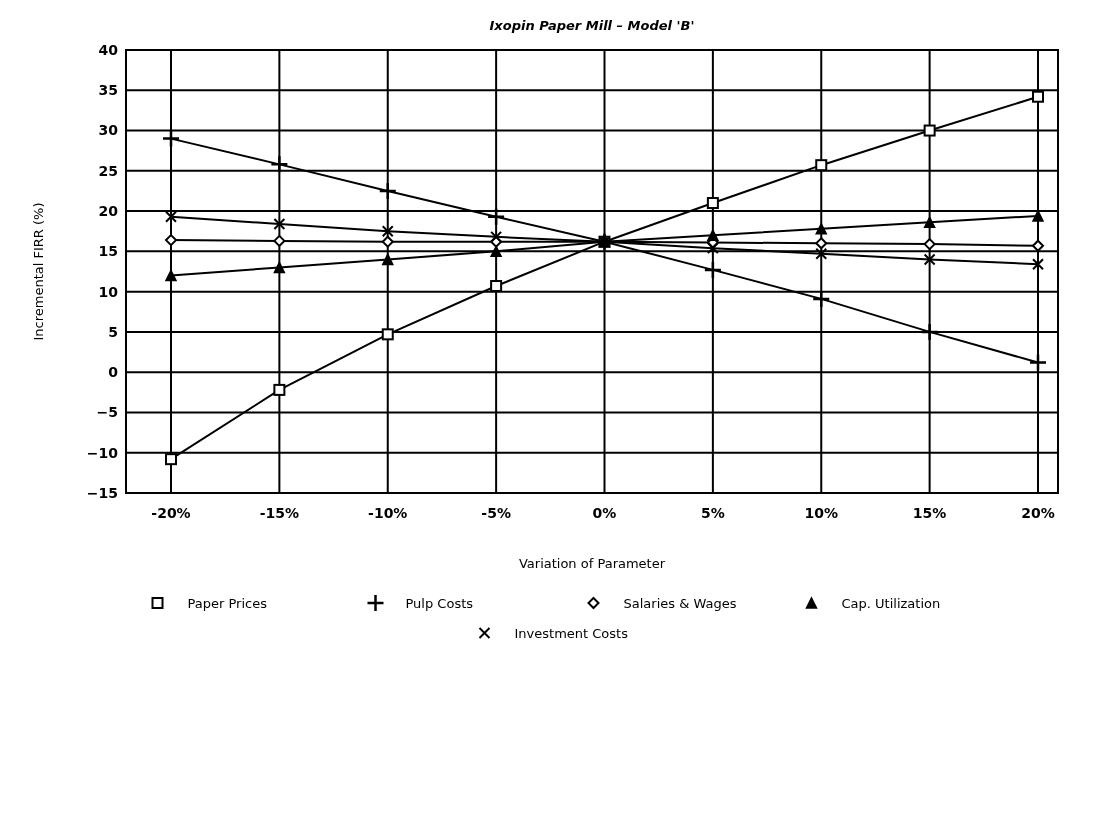  What do you see at coordinates (108, 210) in the screenshot?
I see `y-tick-label: 20` at bounding box center [108, 210].